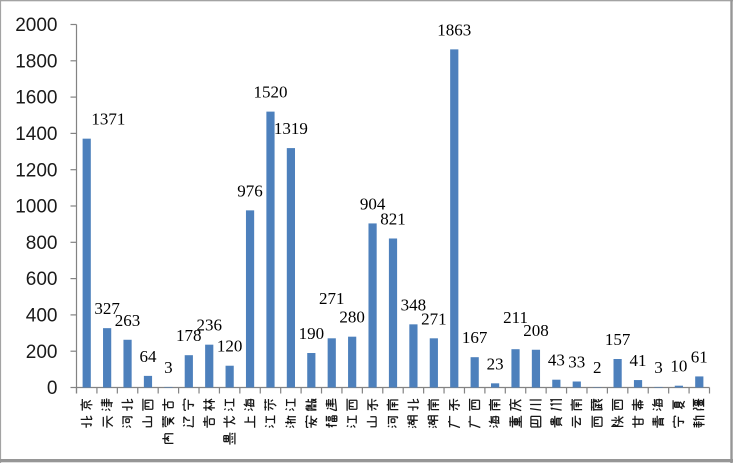 The height and width of the screenshot is (468, 733). I want to click on svg-text: 157, so click(618, 339).